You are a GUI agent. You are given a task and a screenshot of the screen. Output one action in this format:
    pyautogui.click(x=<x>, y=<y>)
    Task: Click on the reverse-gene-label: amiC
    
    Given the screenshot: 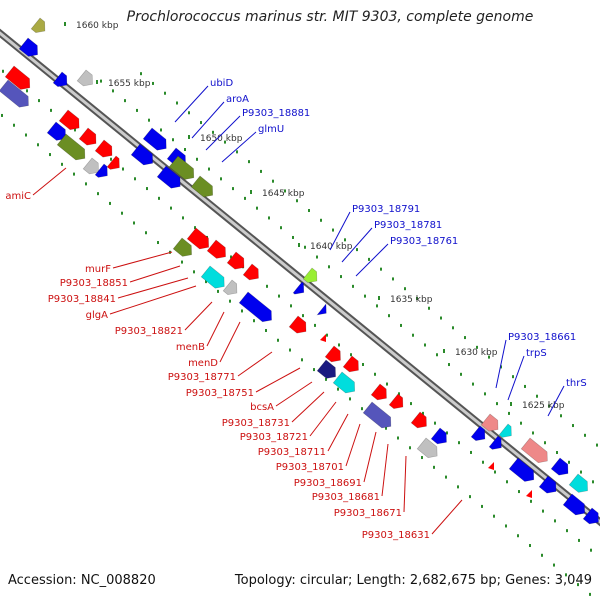 What is the action you would take?
    pyautogui.click(x=18, y=196)
    